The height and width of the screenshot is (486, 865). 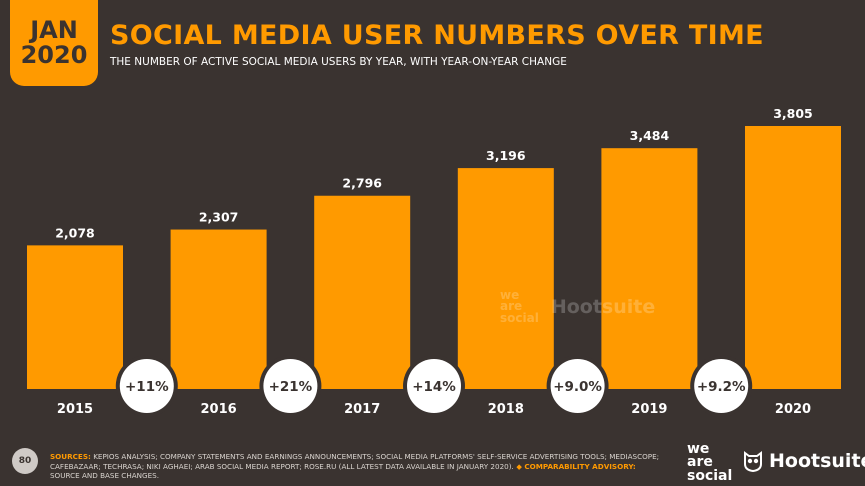 What do you see at coordinates (362, 409) in the screenshot?
I see `category-label-2017: 2017` at bounding box center [362, 409].